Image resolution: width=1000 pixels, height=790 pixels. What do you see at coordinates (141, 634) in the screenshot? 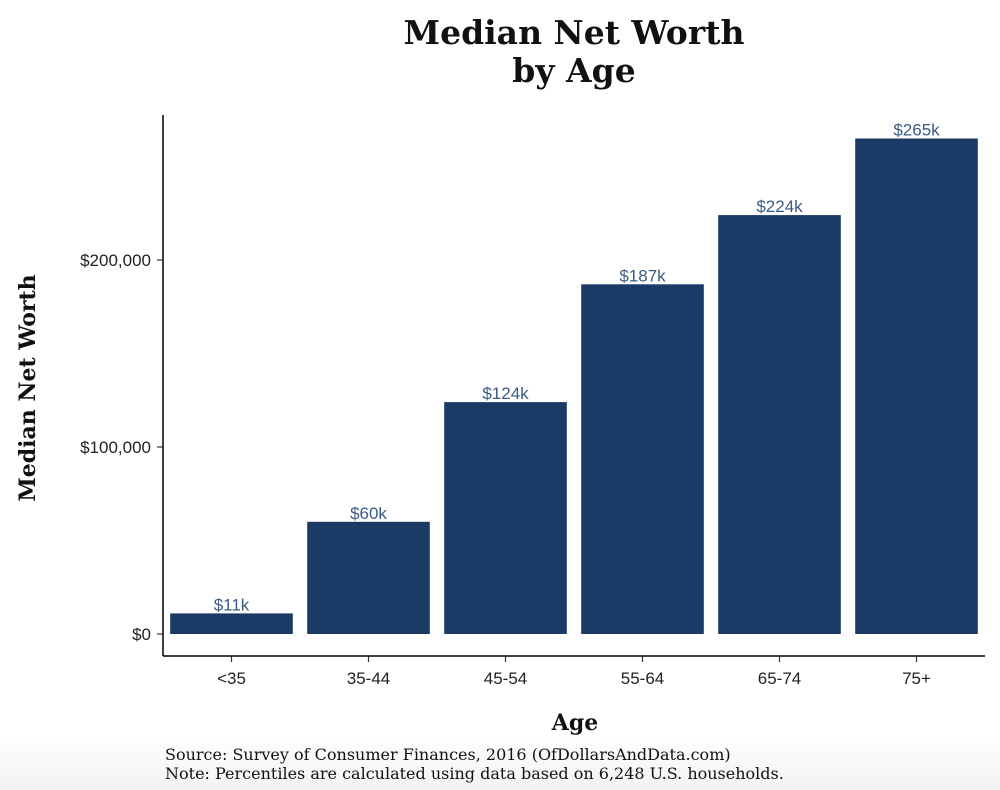
I see `y-tick-label-0: $0` at bounding box center [141, 634].